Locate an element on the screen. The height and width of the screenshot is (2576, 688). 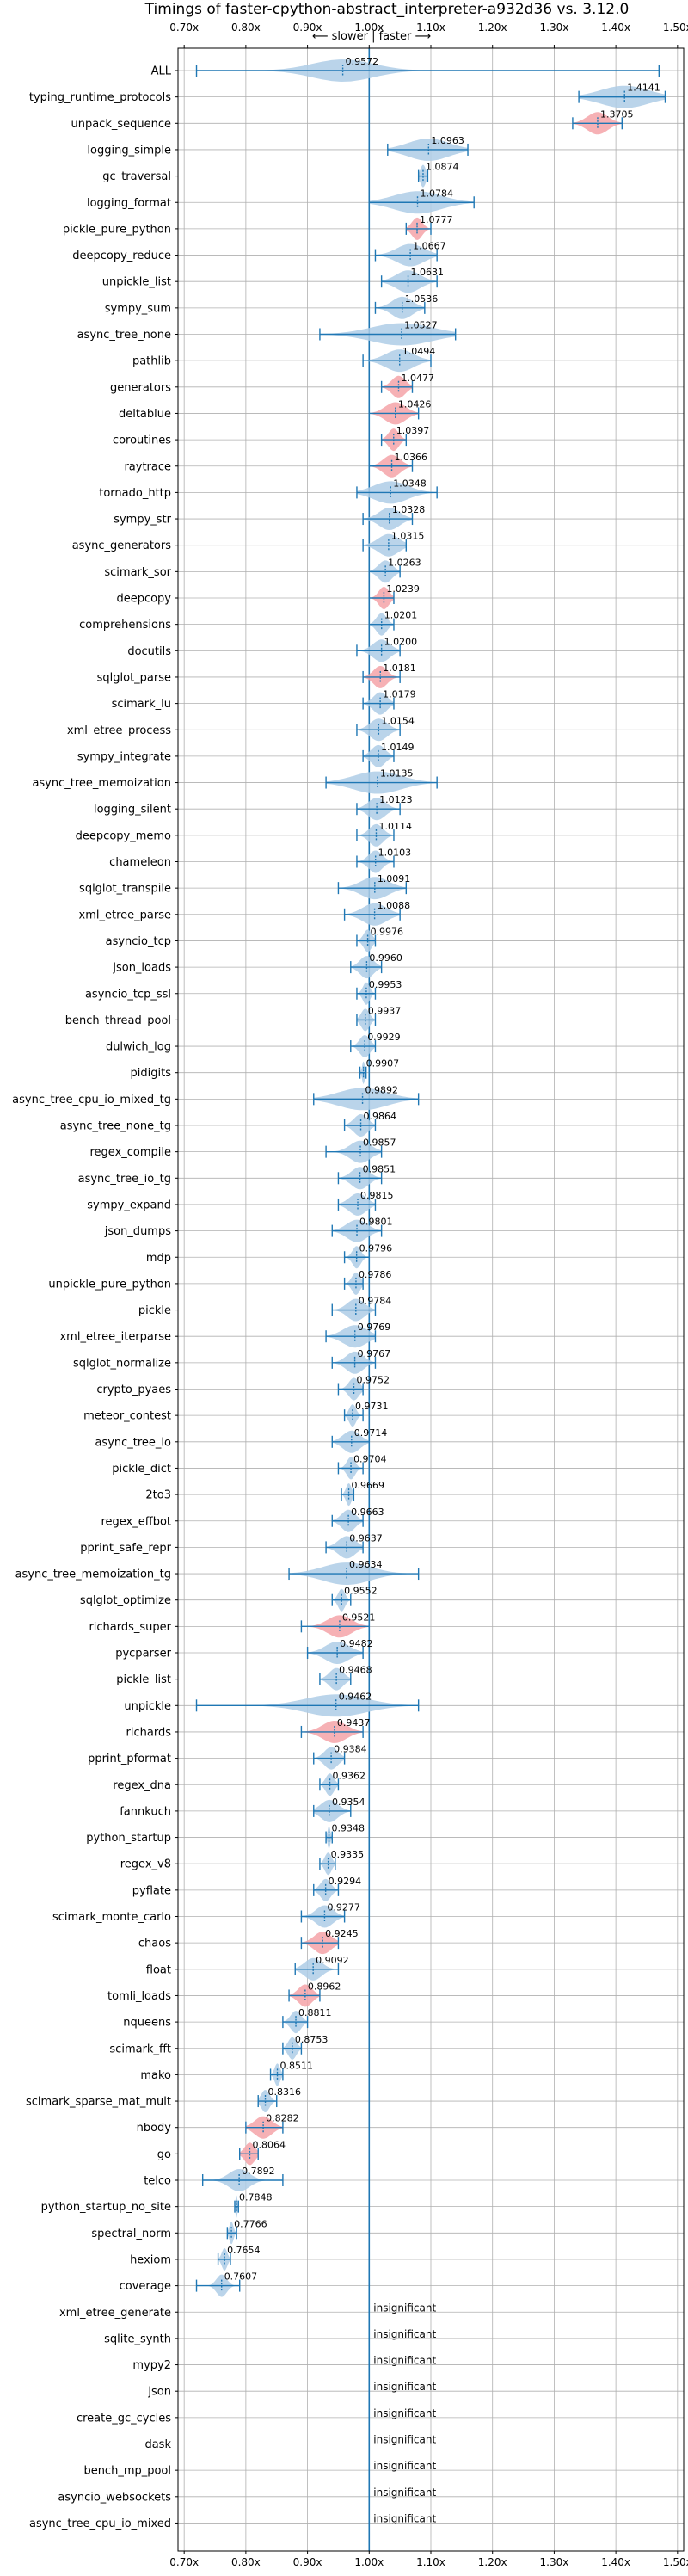
category-label: mako is located at coordinates (155, 2075).